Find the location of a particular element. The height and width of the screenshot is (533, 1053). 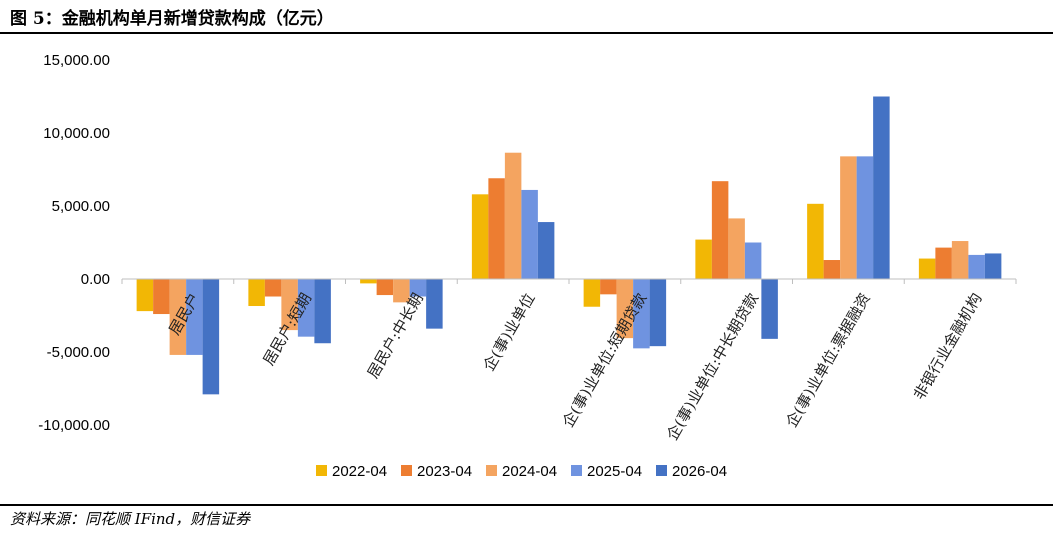

bottom-rule is located at coordinates (526, 505).